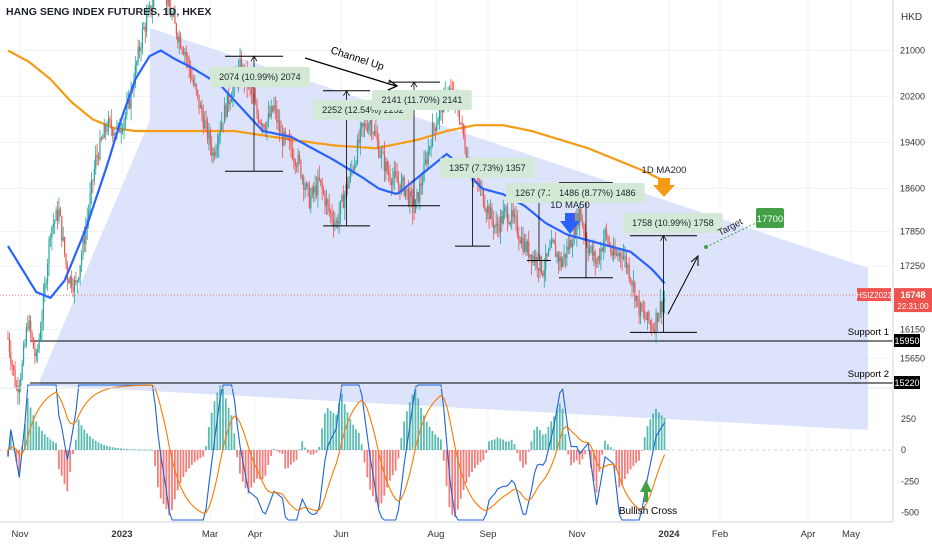 The width and height of the screenshot is (932, 550). I want to click on projection-arrowhead, so click(694, 260).